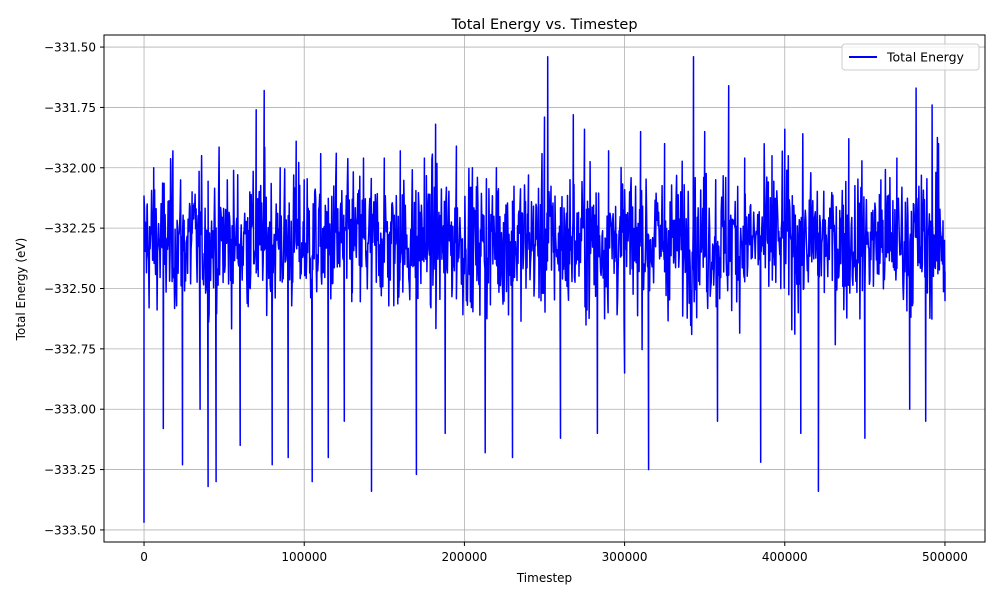  I want to click on y-tick-label: −332.50, so click(70, 289).